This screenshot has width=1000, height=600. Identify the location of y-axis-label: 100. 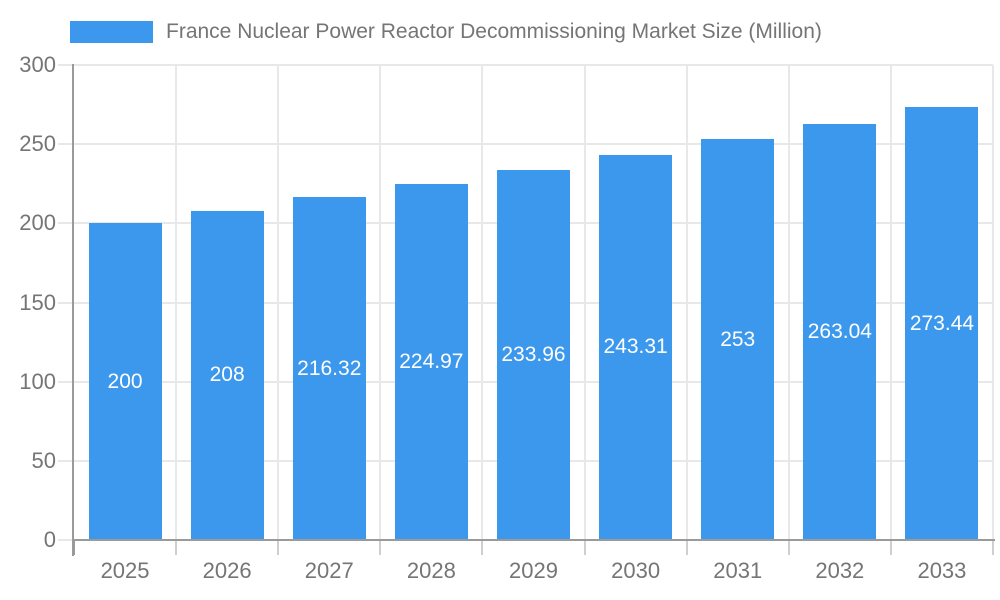
(37, 381).